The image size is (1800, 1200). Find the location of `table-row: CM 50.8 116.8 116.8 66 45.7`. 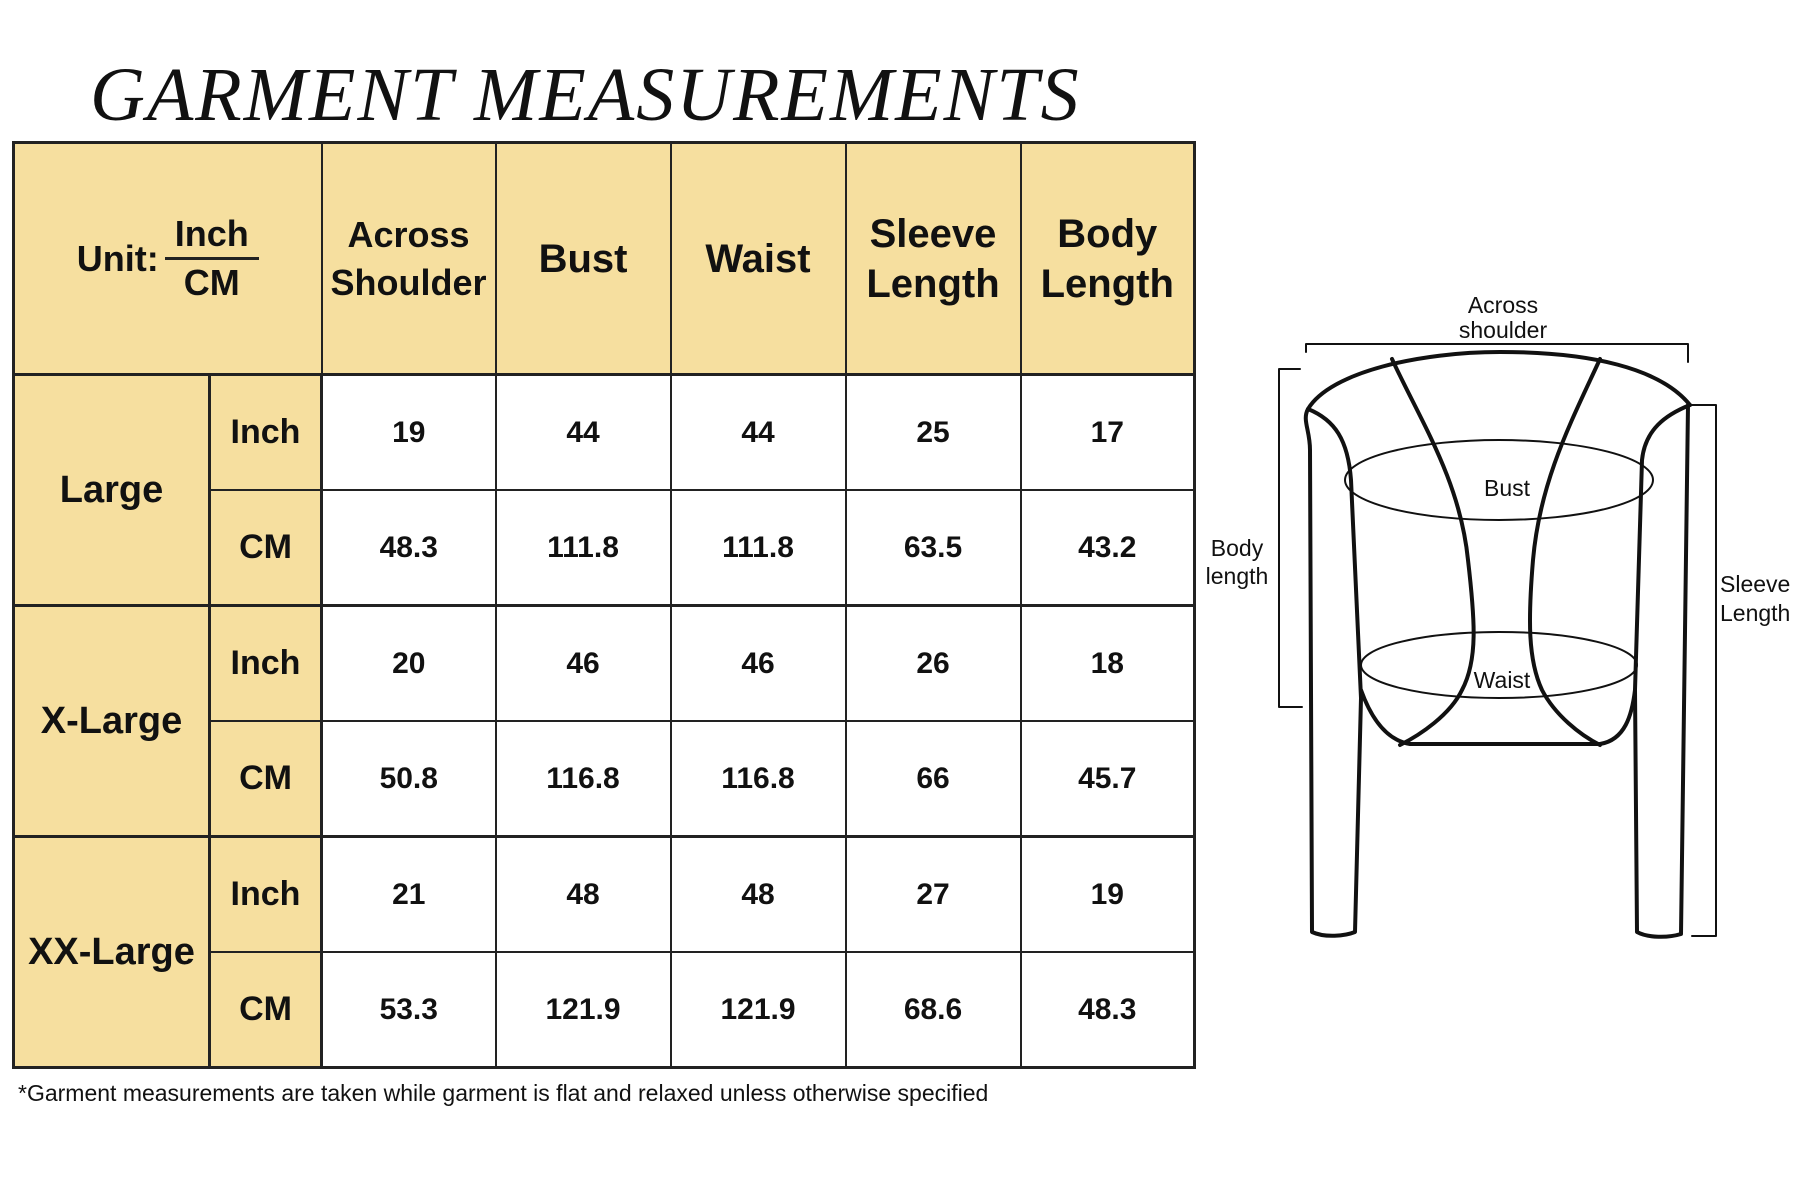

table-row: CM 50.8 116.8 116.8 66 45.7 is located at coordinates (605, 779).